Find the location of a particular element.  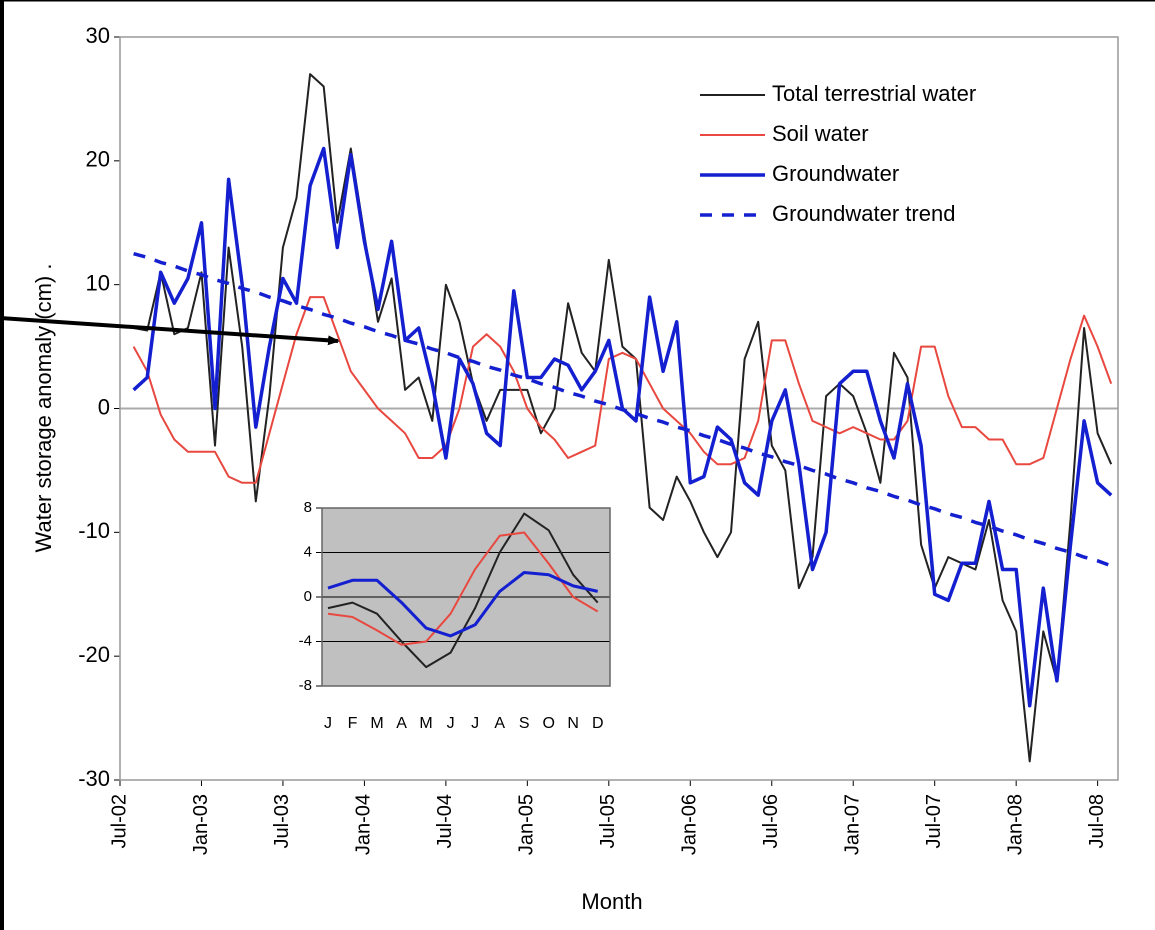

y-tick-label: -20 is located at coordinates (94, 654).